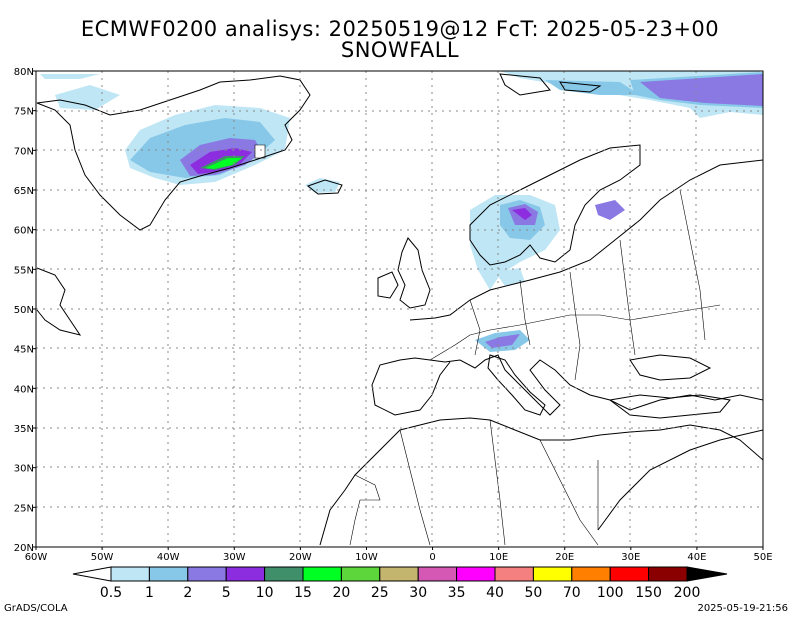  What do you see at coordinates (234, 557) in the screenshot?
I see `lon-label: 30W` at bounding box center [234, 557].